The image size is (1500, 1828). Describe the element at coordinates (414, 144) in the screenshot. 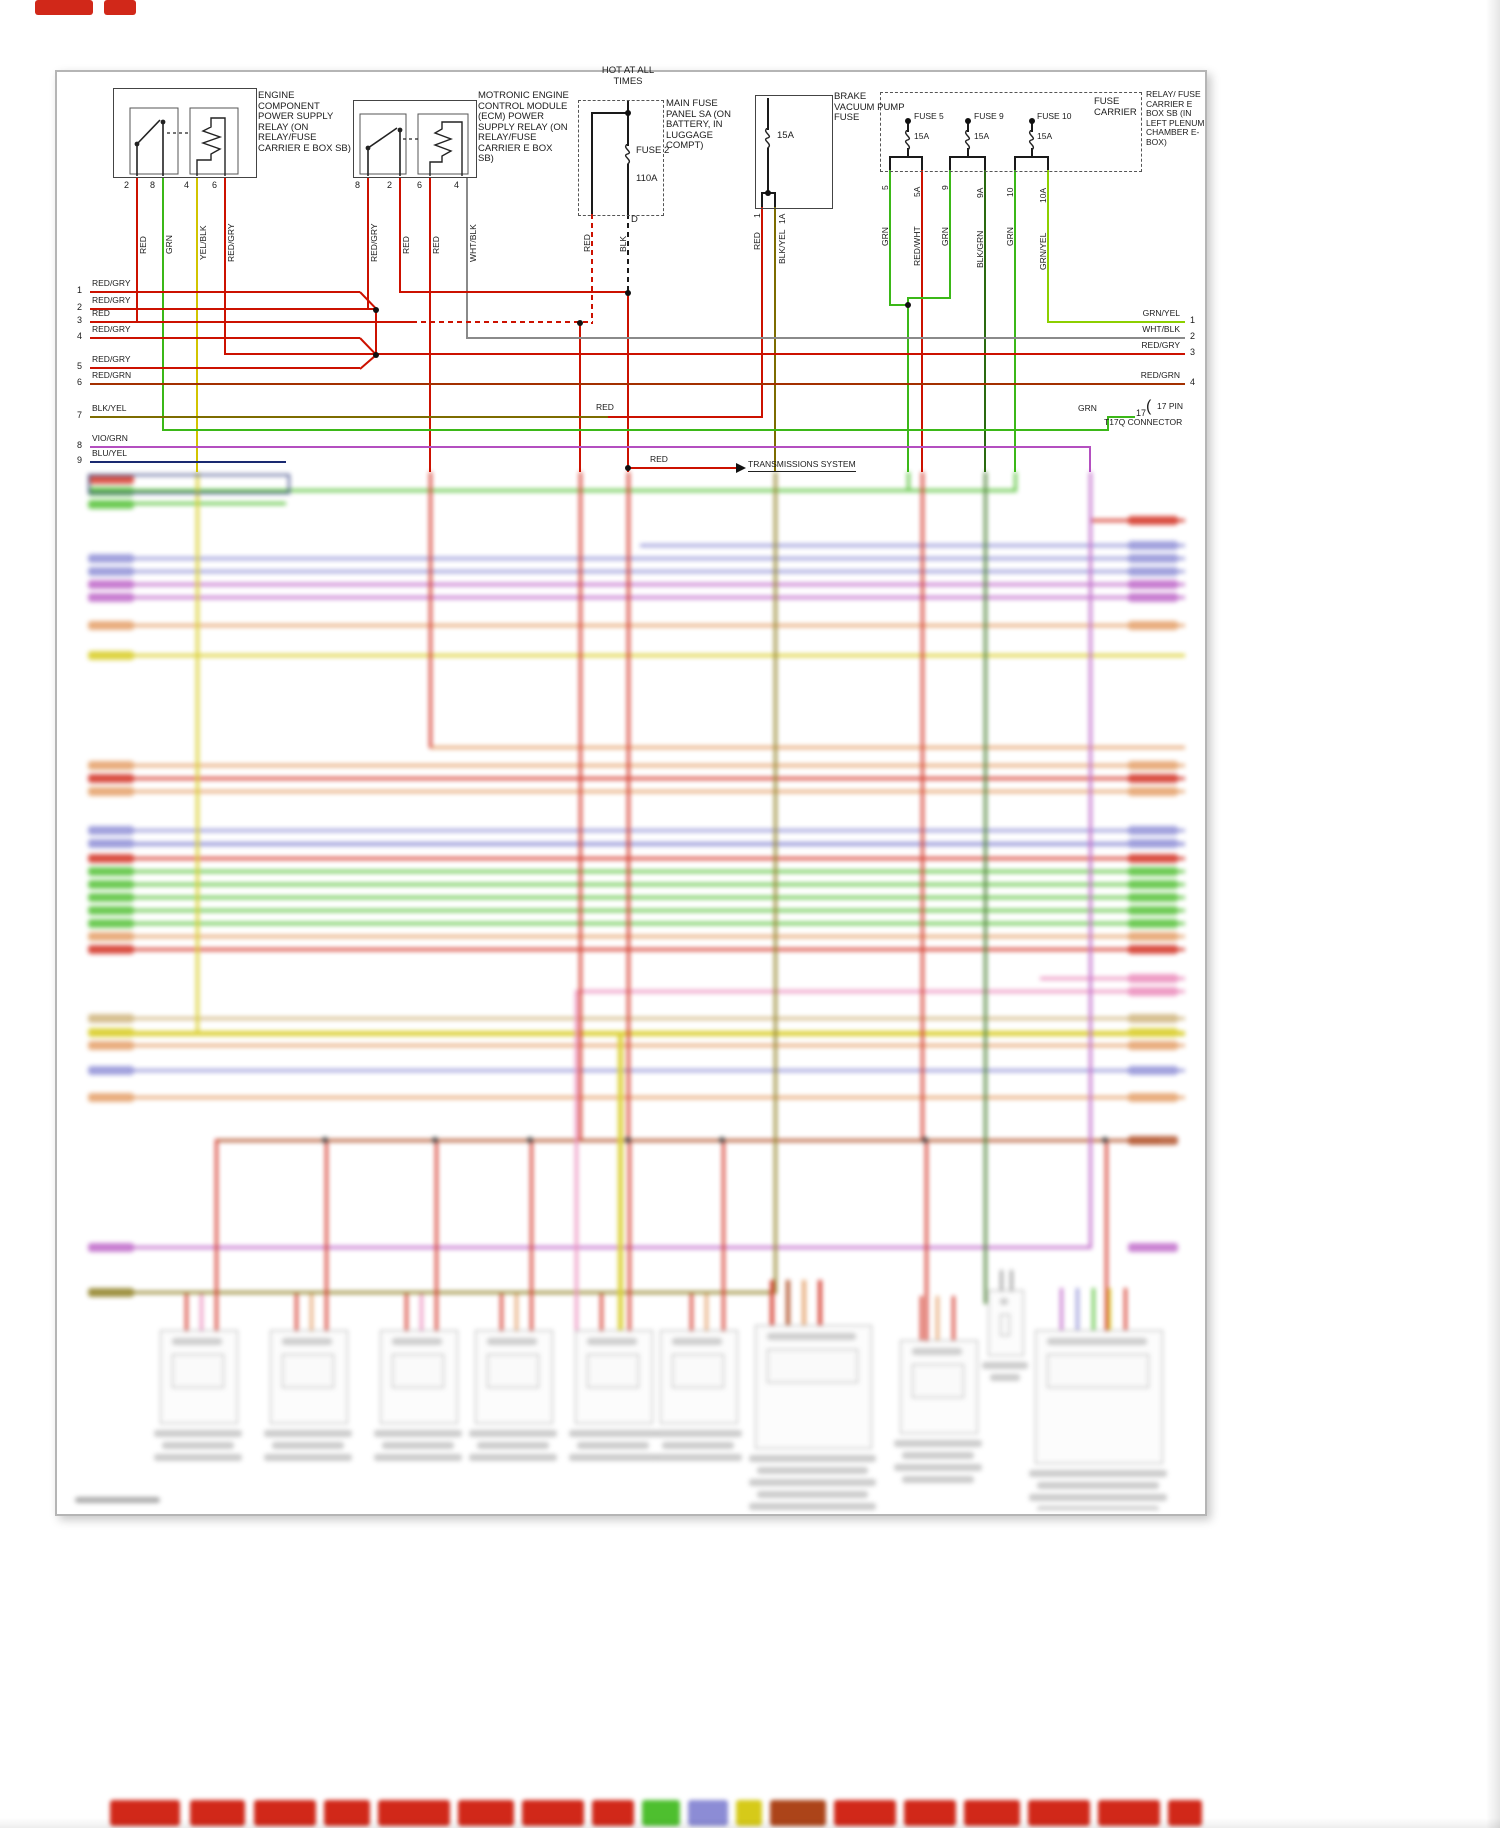

I see `ecm-relay-symbol` at that location.